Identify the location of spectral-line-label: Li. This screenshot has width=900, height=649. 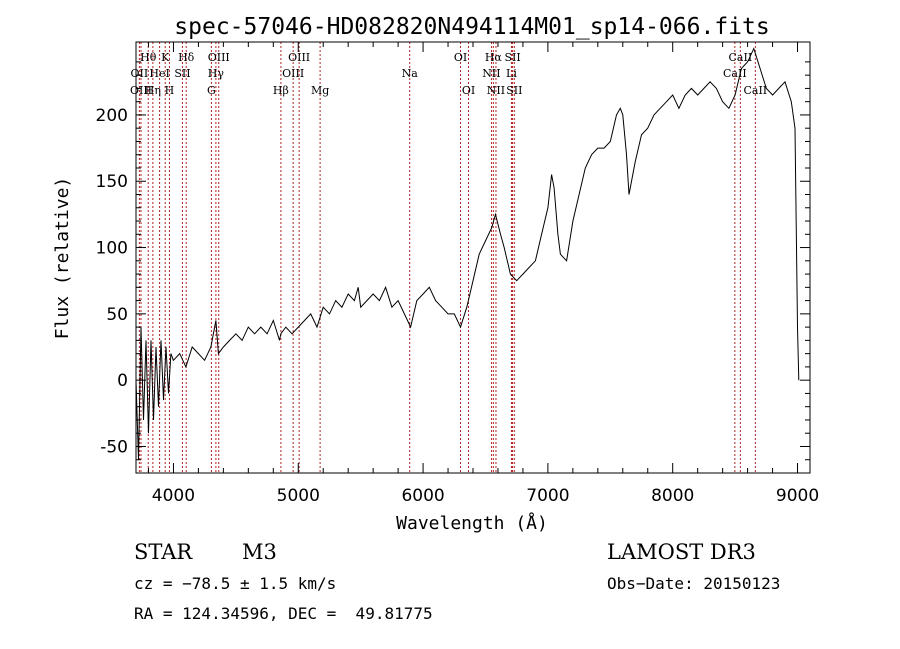
(511, 73).